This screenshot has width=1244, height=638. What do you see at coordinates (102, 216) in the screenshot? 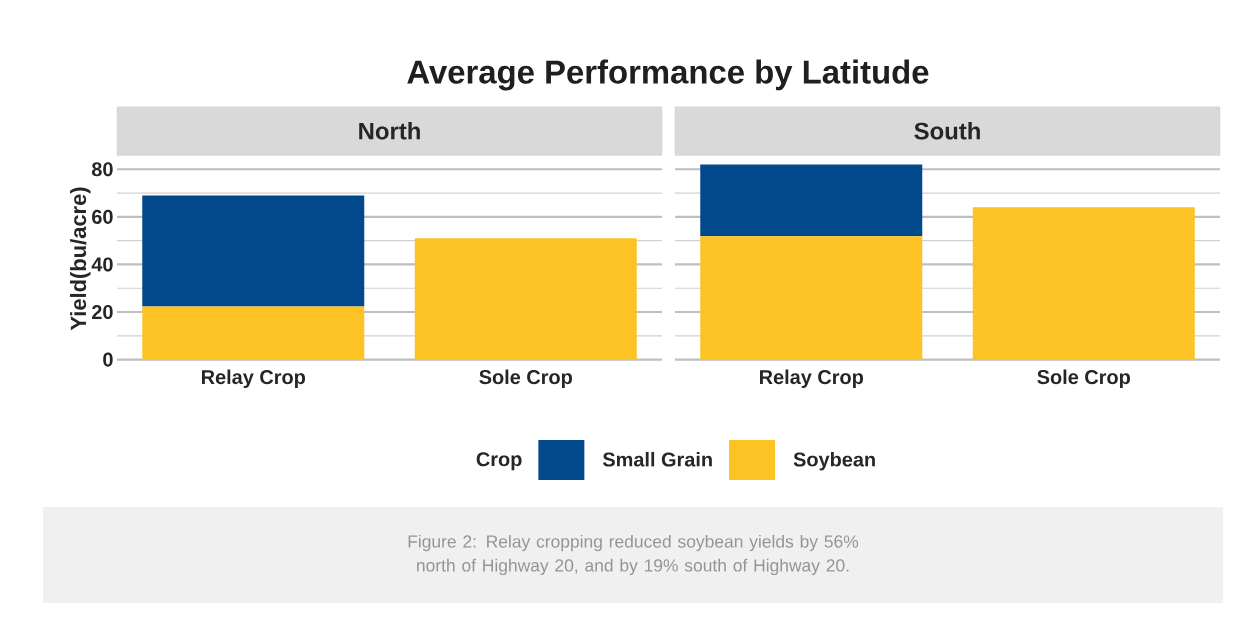
I see `y-tick-label: 60` at bounding box center [102, 216].